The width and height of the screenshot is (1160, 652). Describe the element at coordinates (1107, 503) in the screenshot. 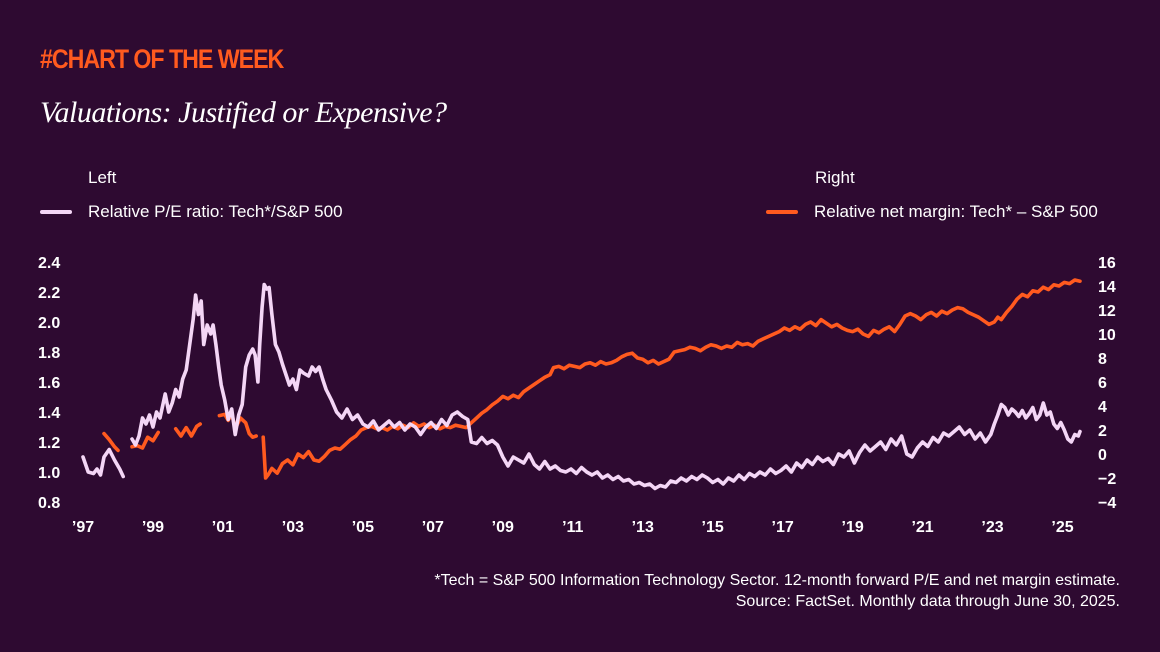

I see `right-axis-tick-label: −4` at that location.